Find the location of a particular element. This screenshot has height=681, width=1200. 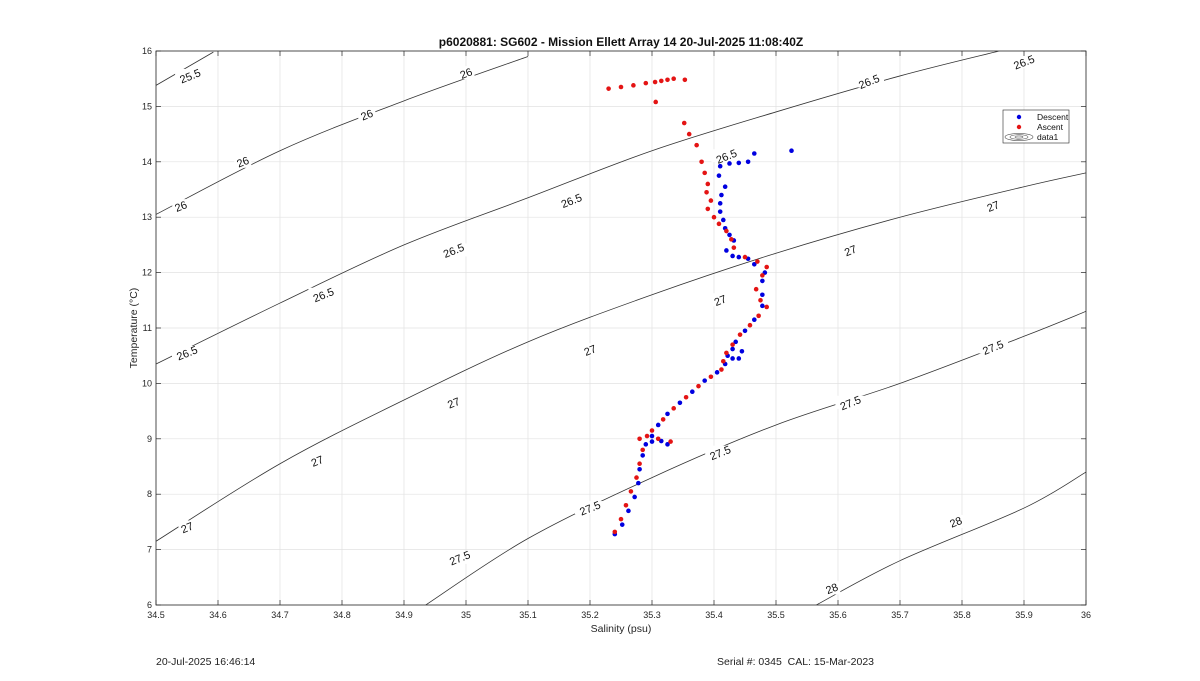

x-tick-label: 35.4 is located at coordinates (714, 615).